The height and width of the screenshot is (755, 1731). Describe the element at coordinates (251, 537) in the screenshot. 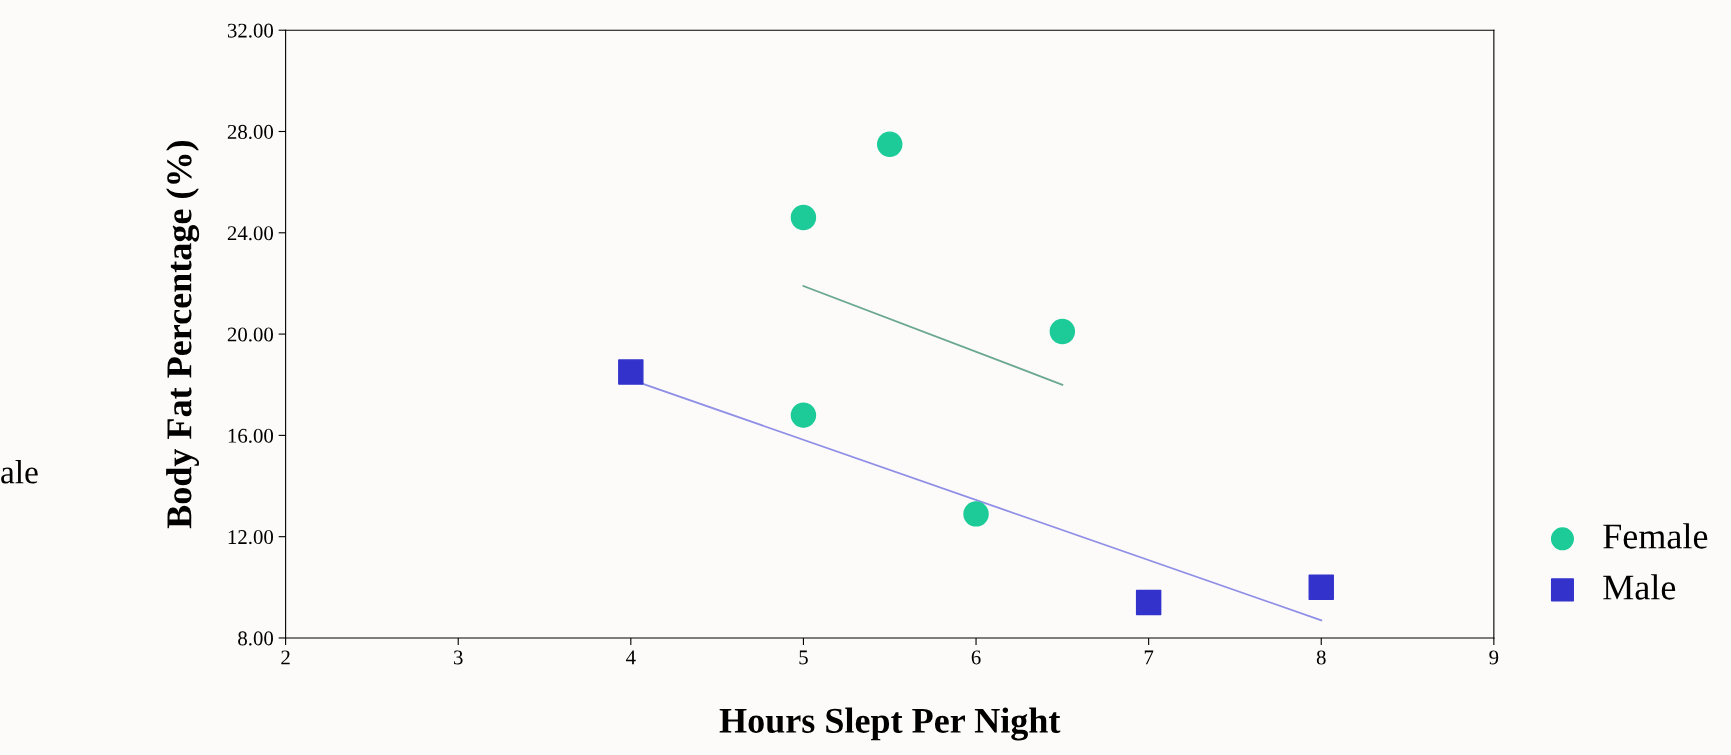

I see `y-tick-label: 12.00` at that location.